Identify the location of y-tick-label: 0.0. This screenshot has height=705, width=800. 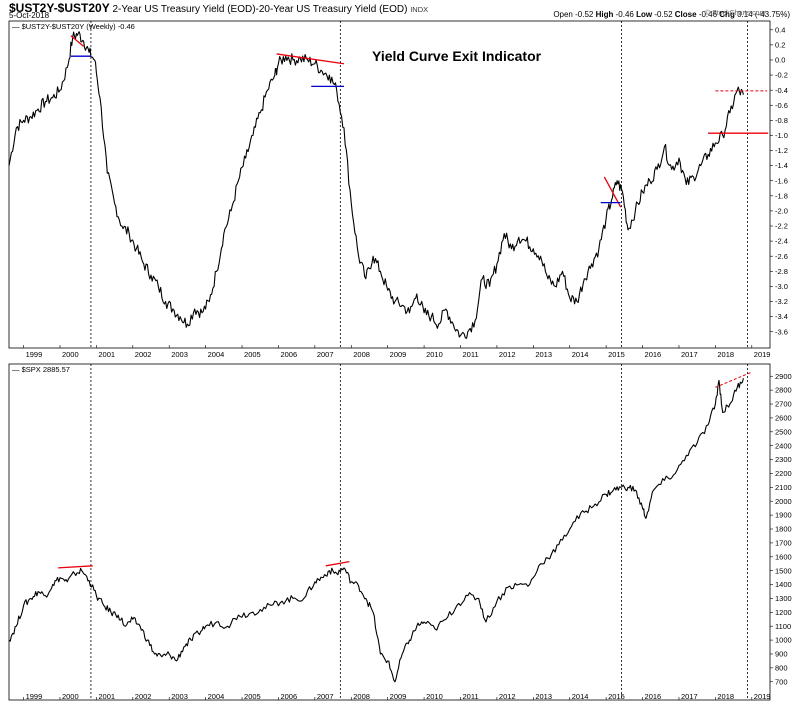
(780, 60).